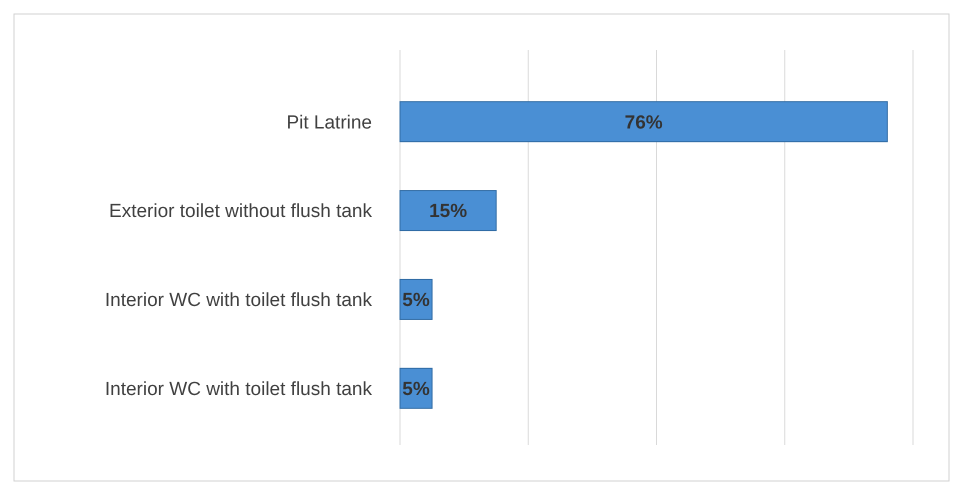  I want to click on y-tick-label: Pit Latrine, so click(329, 123).